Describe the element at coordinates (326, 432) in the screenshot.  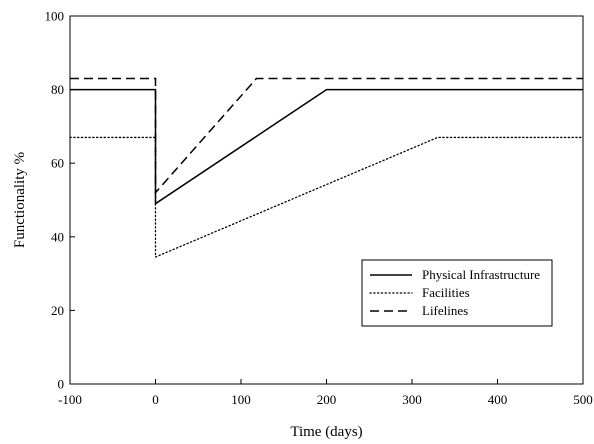
I see `x-axis-title: Time (days)` at that location.